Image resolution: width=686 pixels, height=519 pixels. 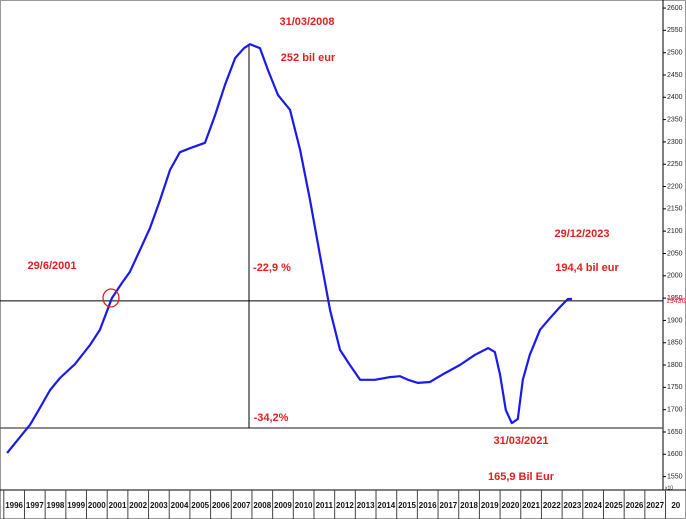 What do you see at coordinates (675, 387) in the screenshot?
I see `y-tick-label: 1750` at bounding box center [675, 387].